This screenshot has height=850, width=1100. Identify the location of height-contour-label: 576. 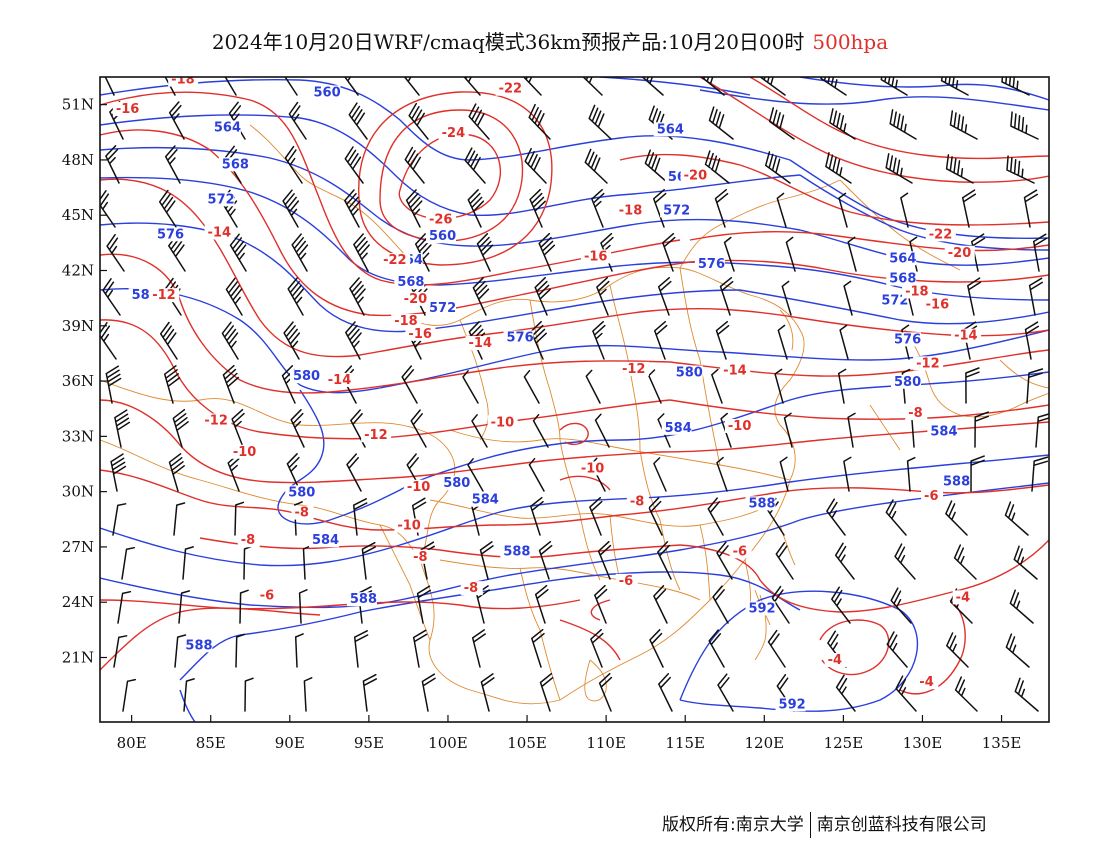
(711, 264).